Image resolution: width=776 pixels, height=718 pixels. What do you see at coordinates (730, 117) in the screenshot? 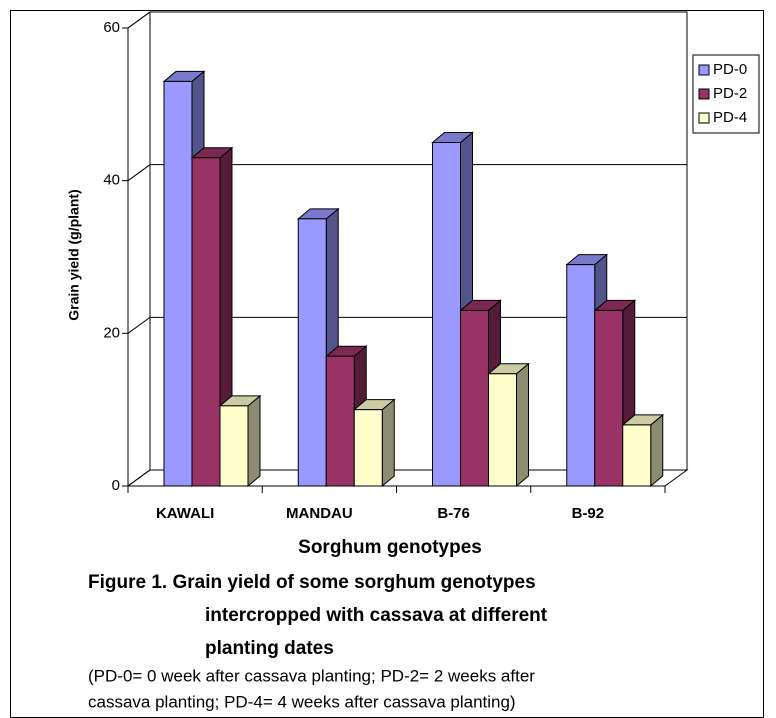
I see `legend-label: PD-4` at bounding box center [730, 117].